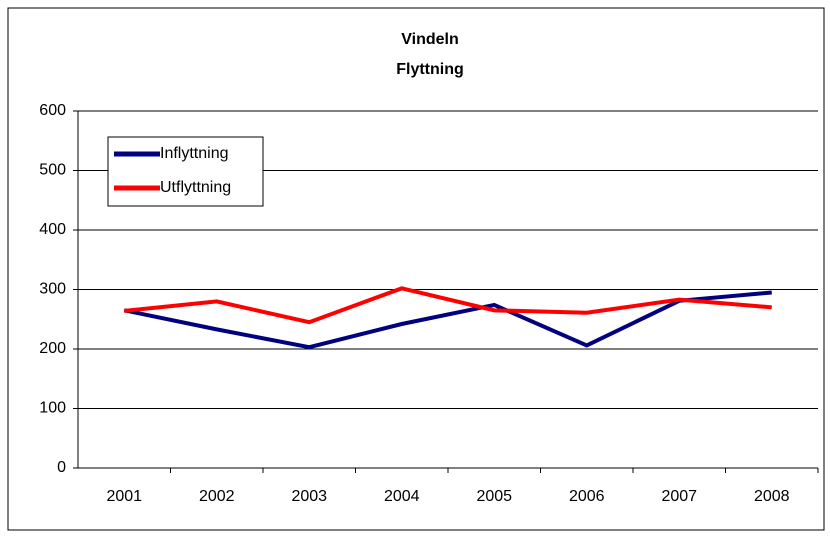  Describe the element at coordinates (430, 69) in the screenshot. I see `chart-subtitle: Flyttning` at that location.